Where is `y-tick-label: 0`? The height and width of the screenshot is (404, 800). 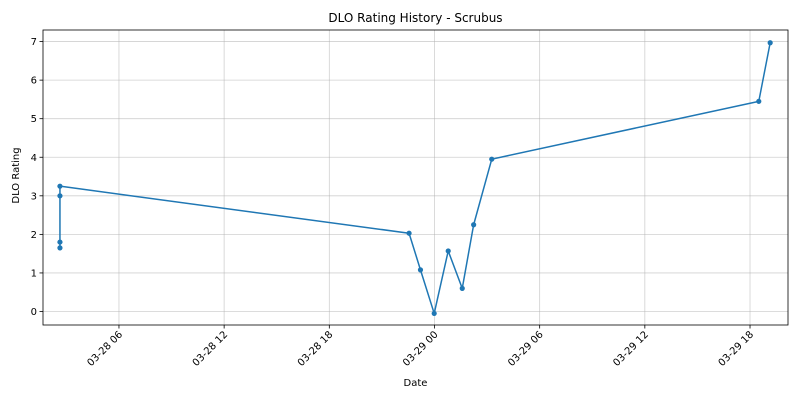 y-tick-label: 0 is located at coordinates (34, 312).